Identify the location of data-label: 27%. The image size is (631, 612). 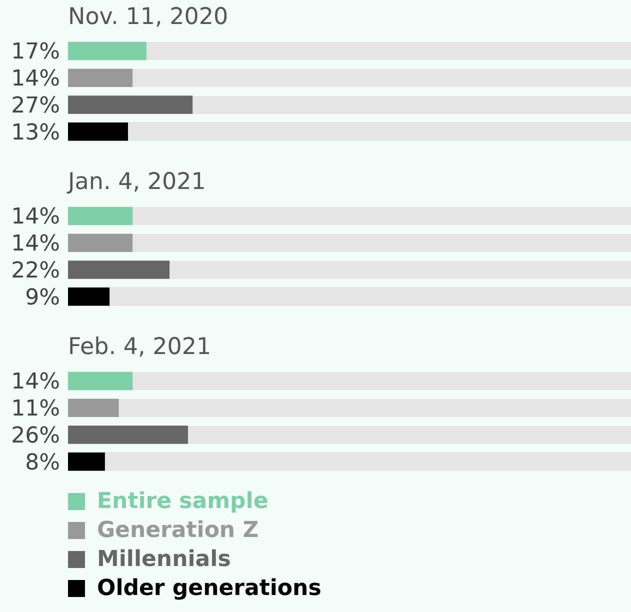
(35, 105).